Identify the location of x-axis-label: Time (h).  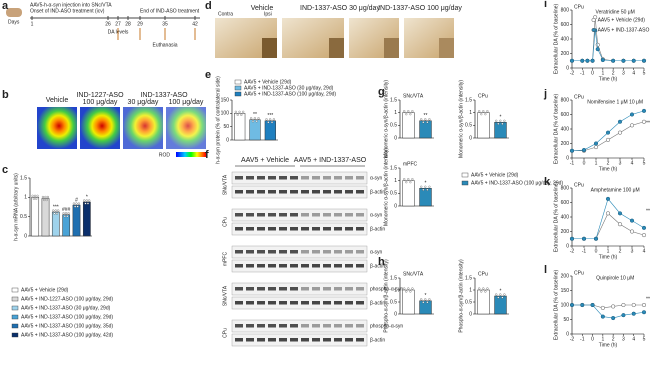
(608, 345).